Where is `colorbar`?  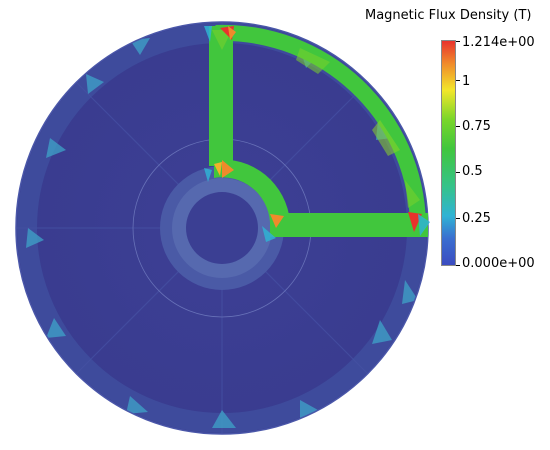
colorbar is located at coordinates (448, 153).